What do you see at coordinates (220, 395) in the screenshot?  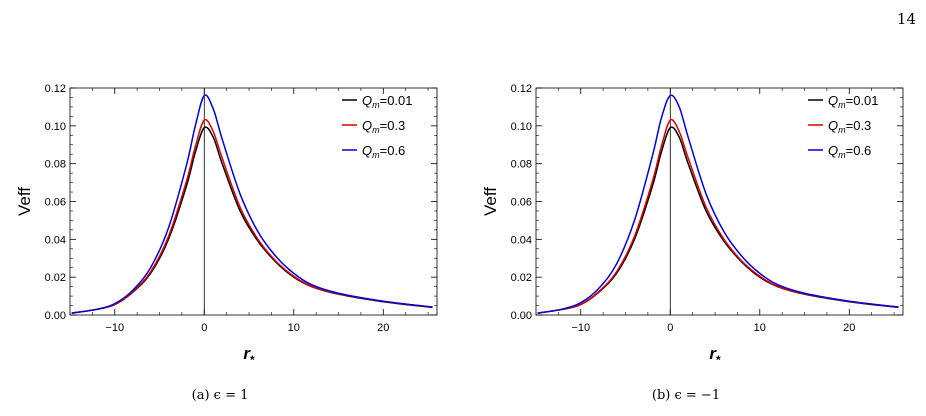 I see `caption-a: (a) ϵ = 1` at bounding box center [220, 395].